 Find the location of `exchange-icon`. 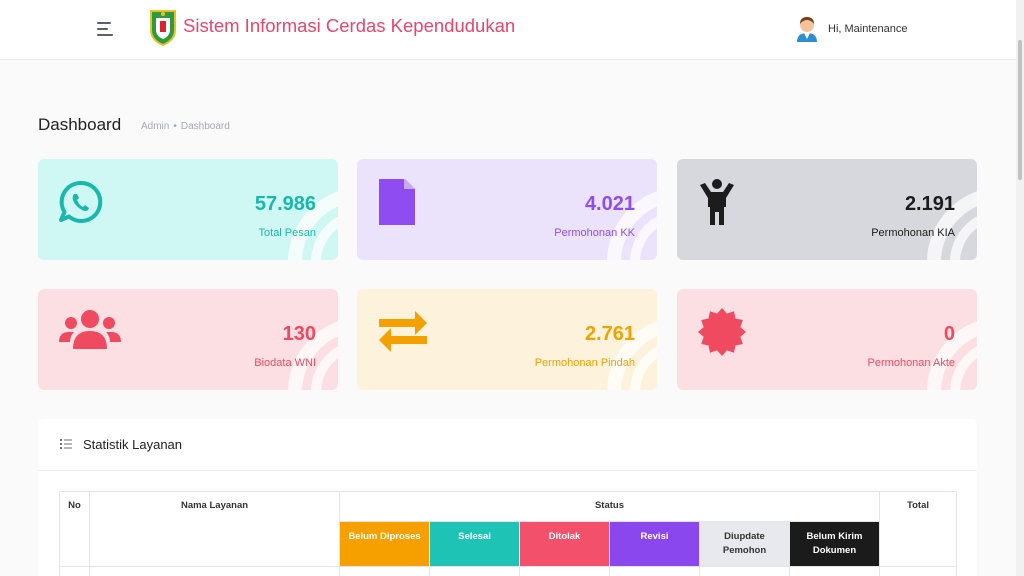

exchange-icon is located at coordinates (403, 331).